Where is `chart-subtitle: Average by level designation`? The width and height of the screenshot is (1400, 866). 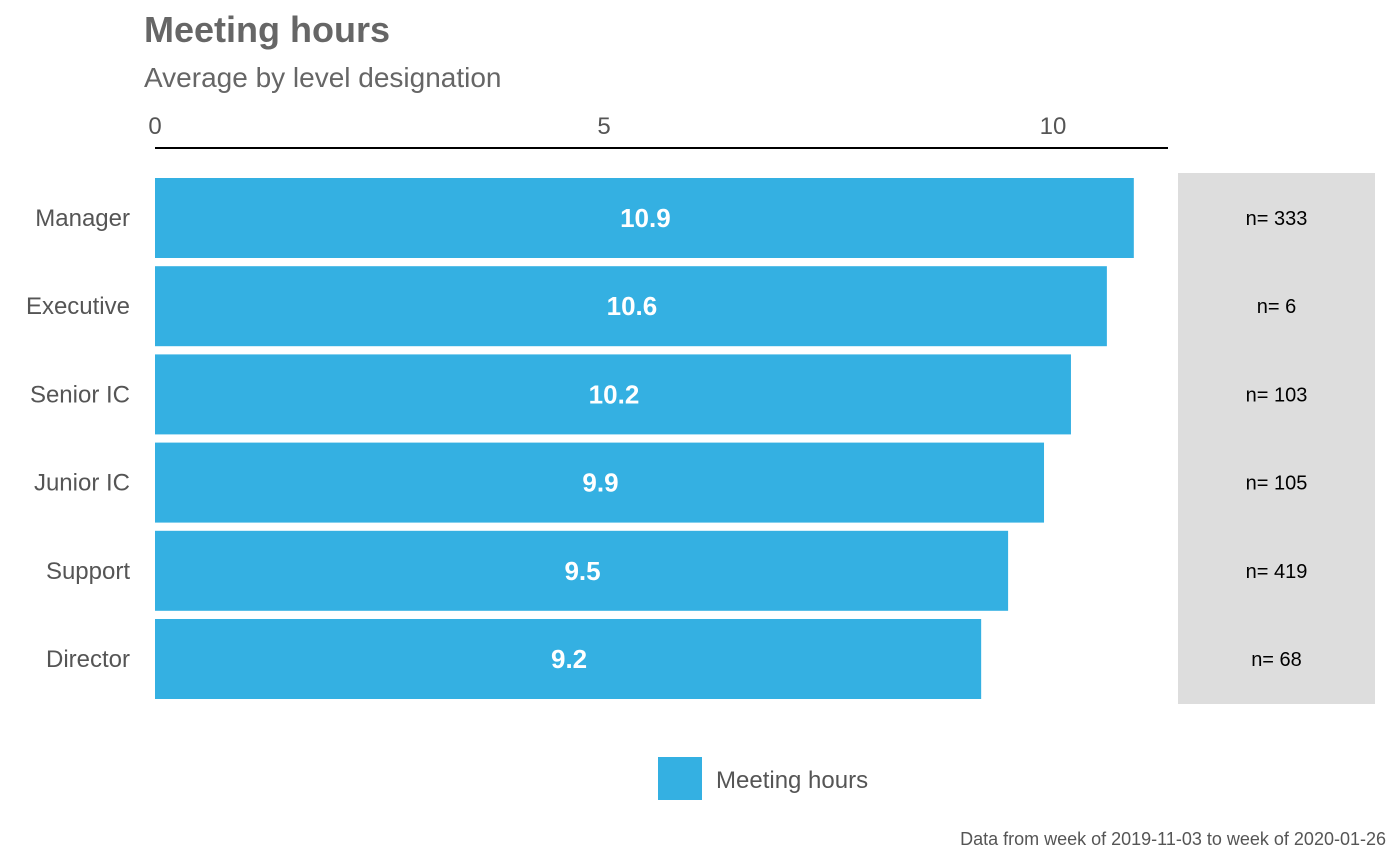 chart-subtitle: Average by level designation is located at coordinates (323, 77).